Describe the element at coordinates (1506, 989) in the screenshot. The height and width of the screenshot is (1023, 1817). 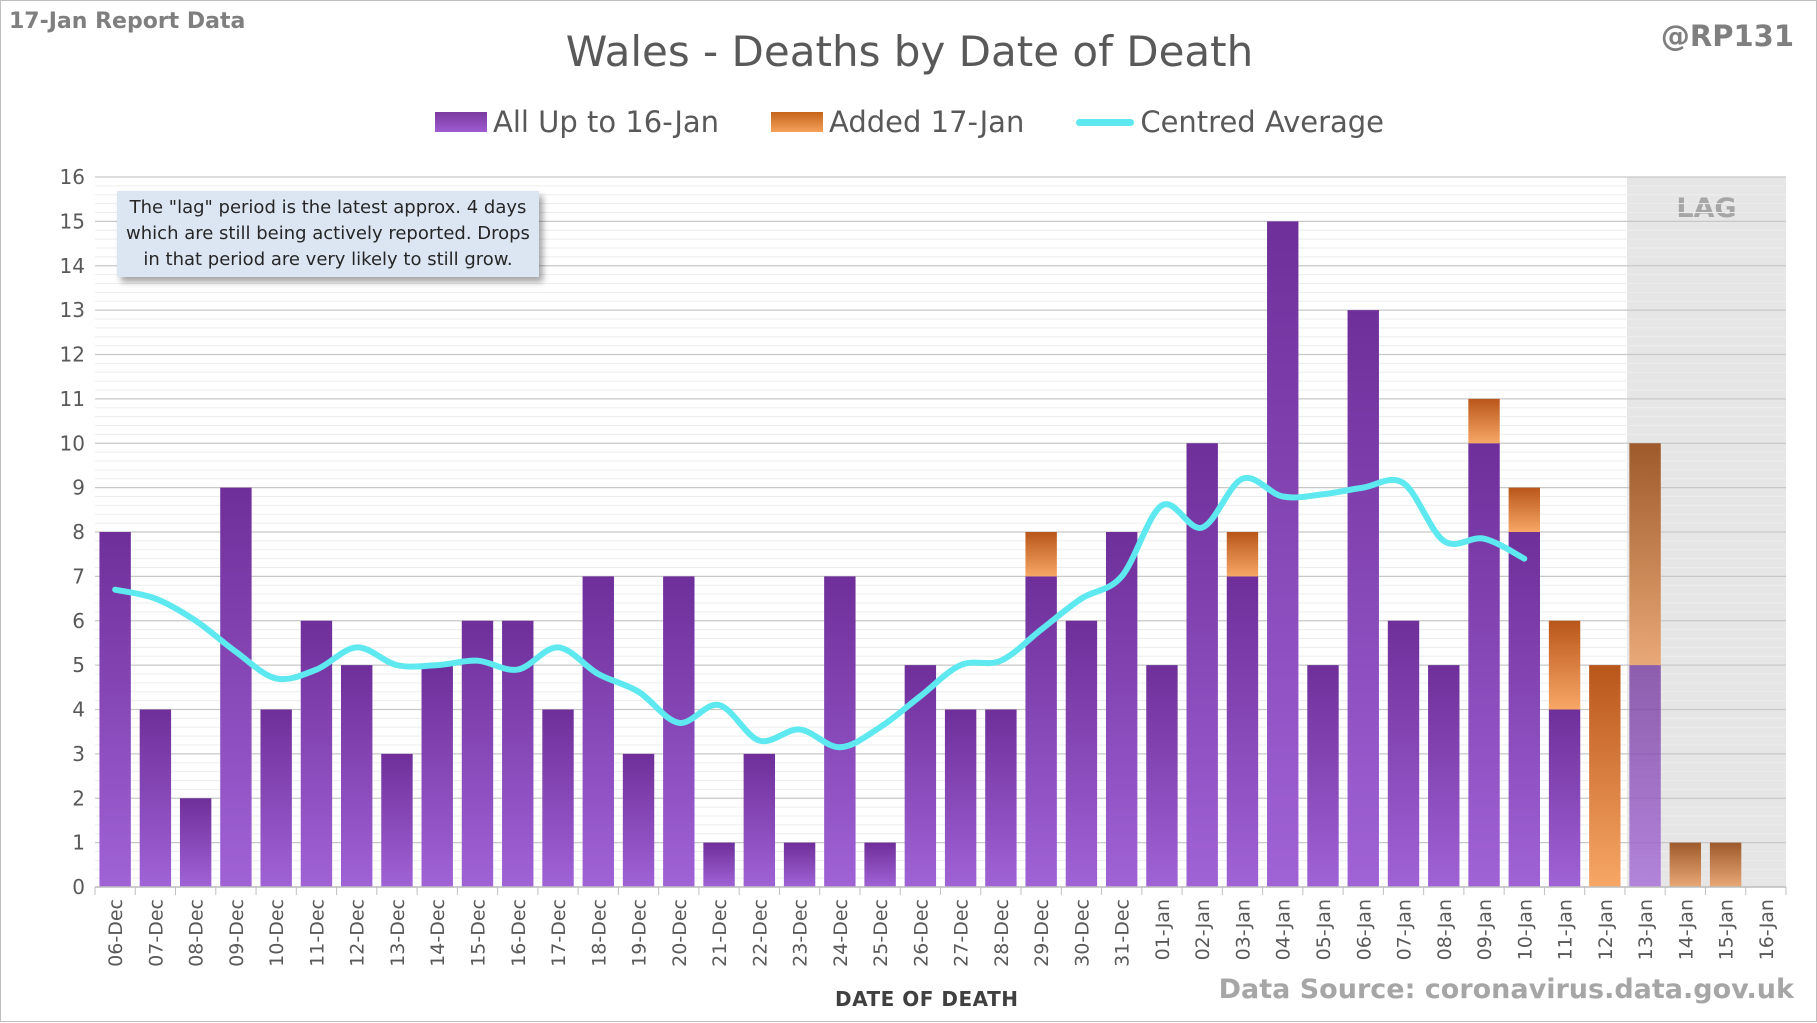
I see `data-source: Data Source: coronavirus.data.gov.uk` at that location.